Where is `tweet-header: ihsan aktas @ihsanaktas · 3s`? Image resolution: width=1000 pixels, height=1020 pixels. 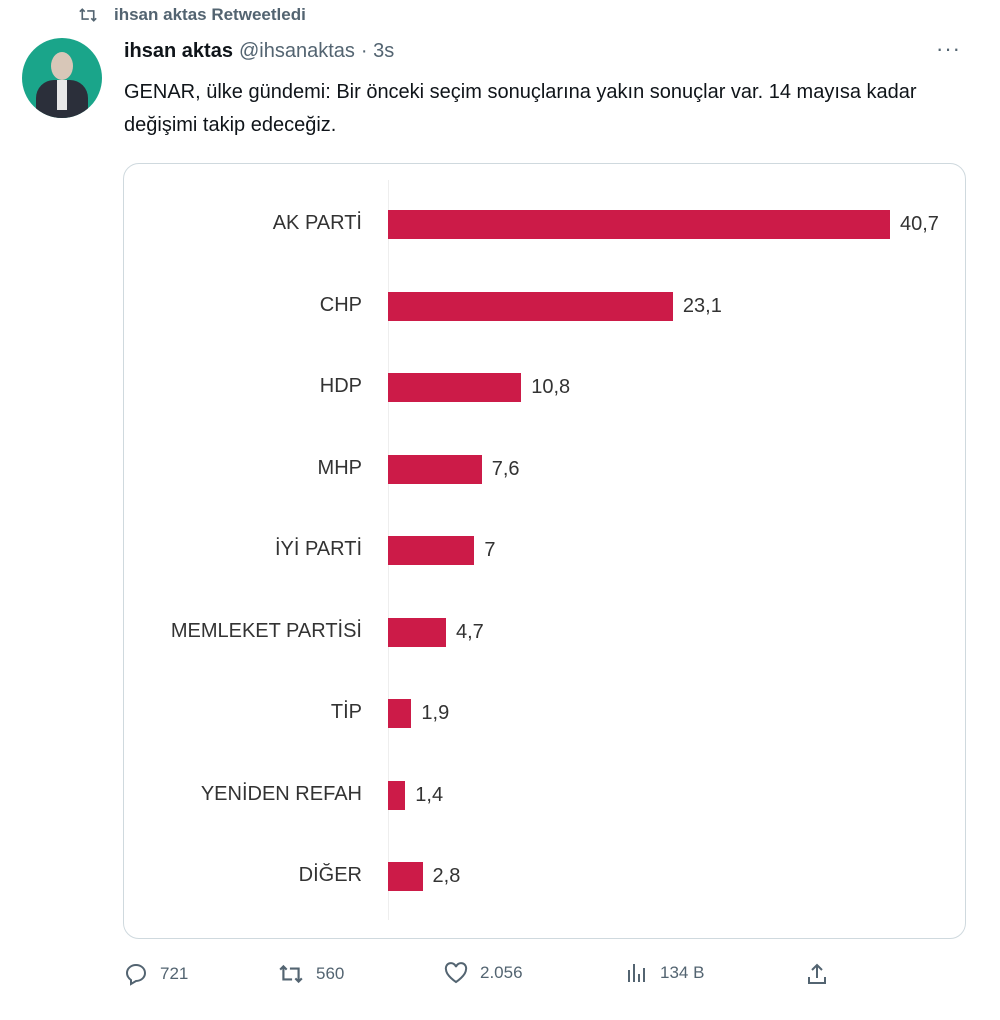
tweet-header: ihsan aktas @ihsanaktas · 3s is located at coordinates (259, 51).